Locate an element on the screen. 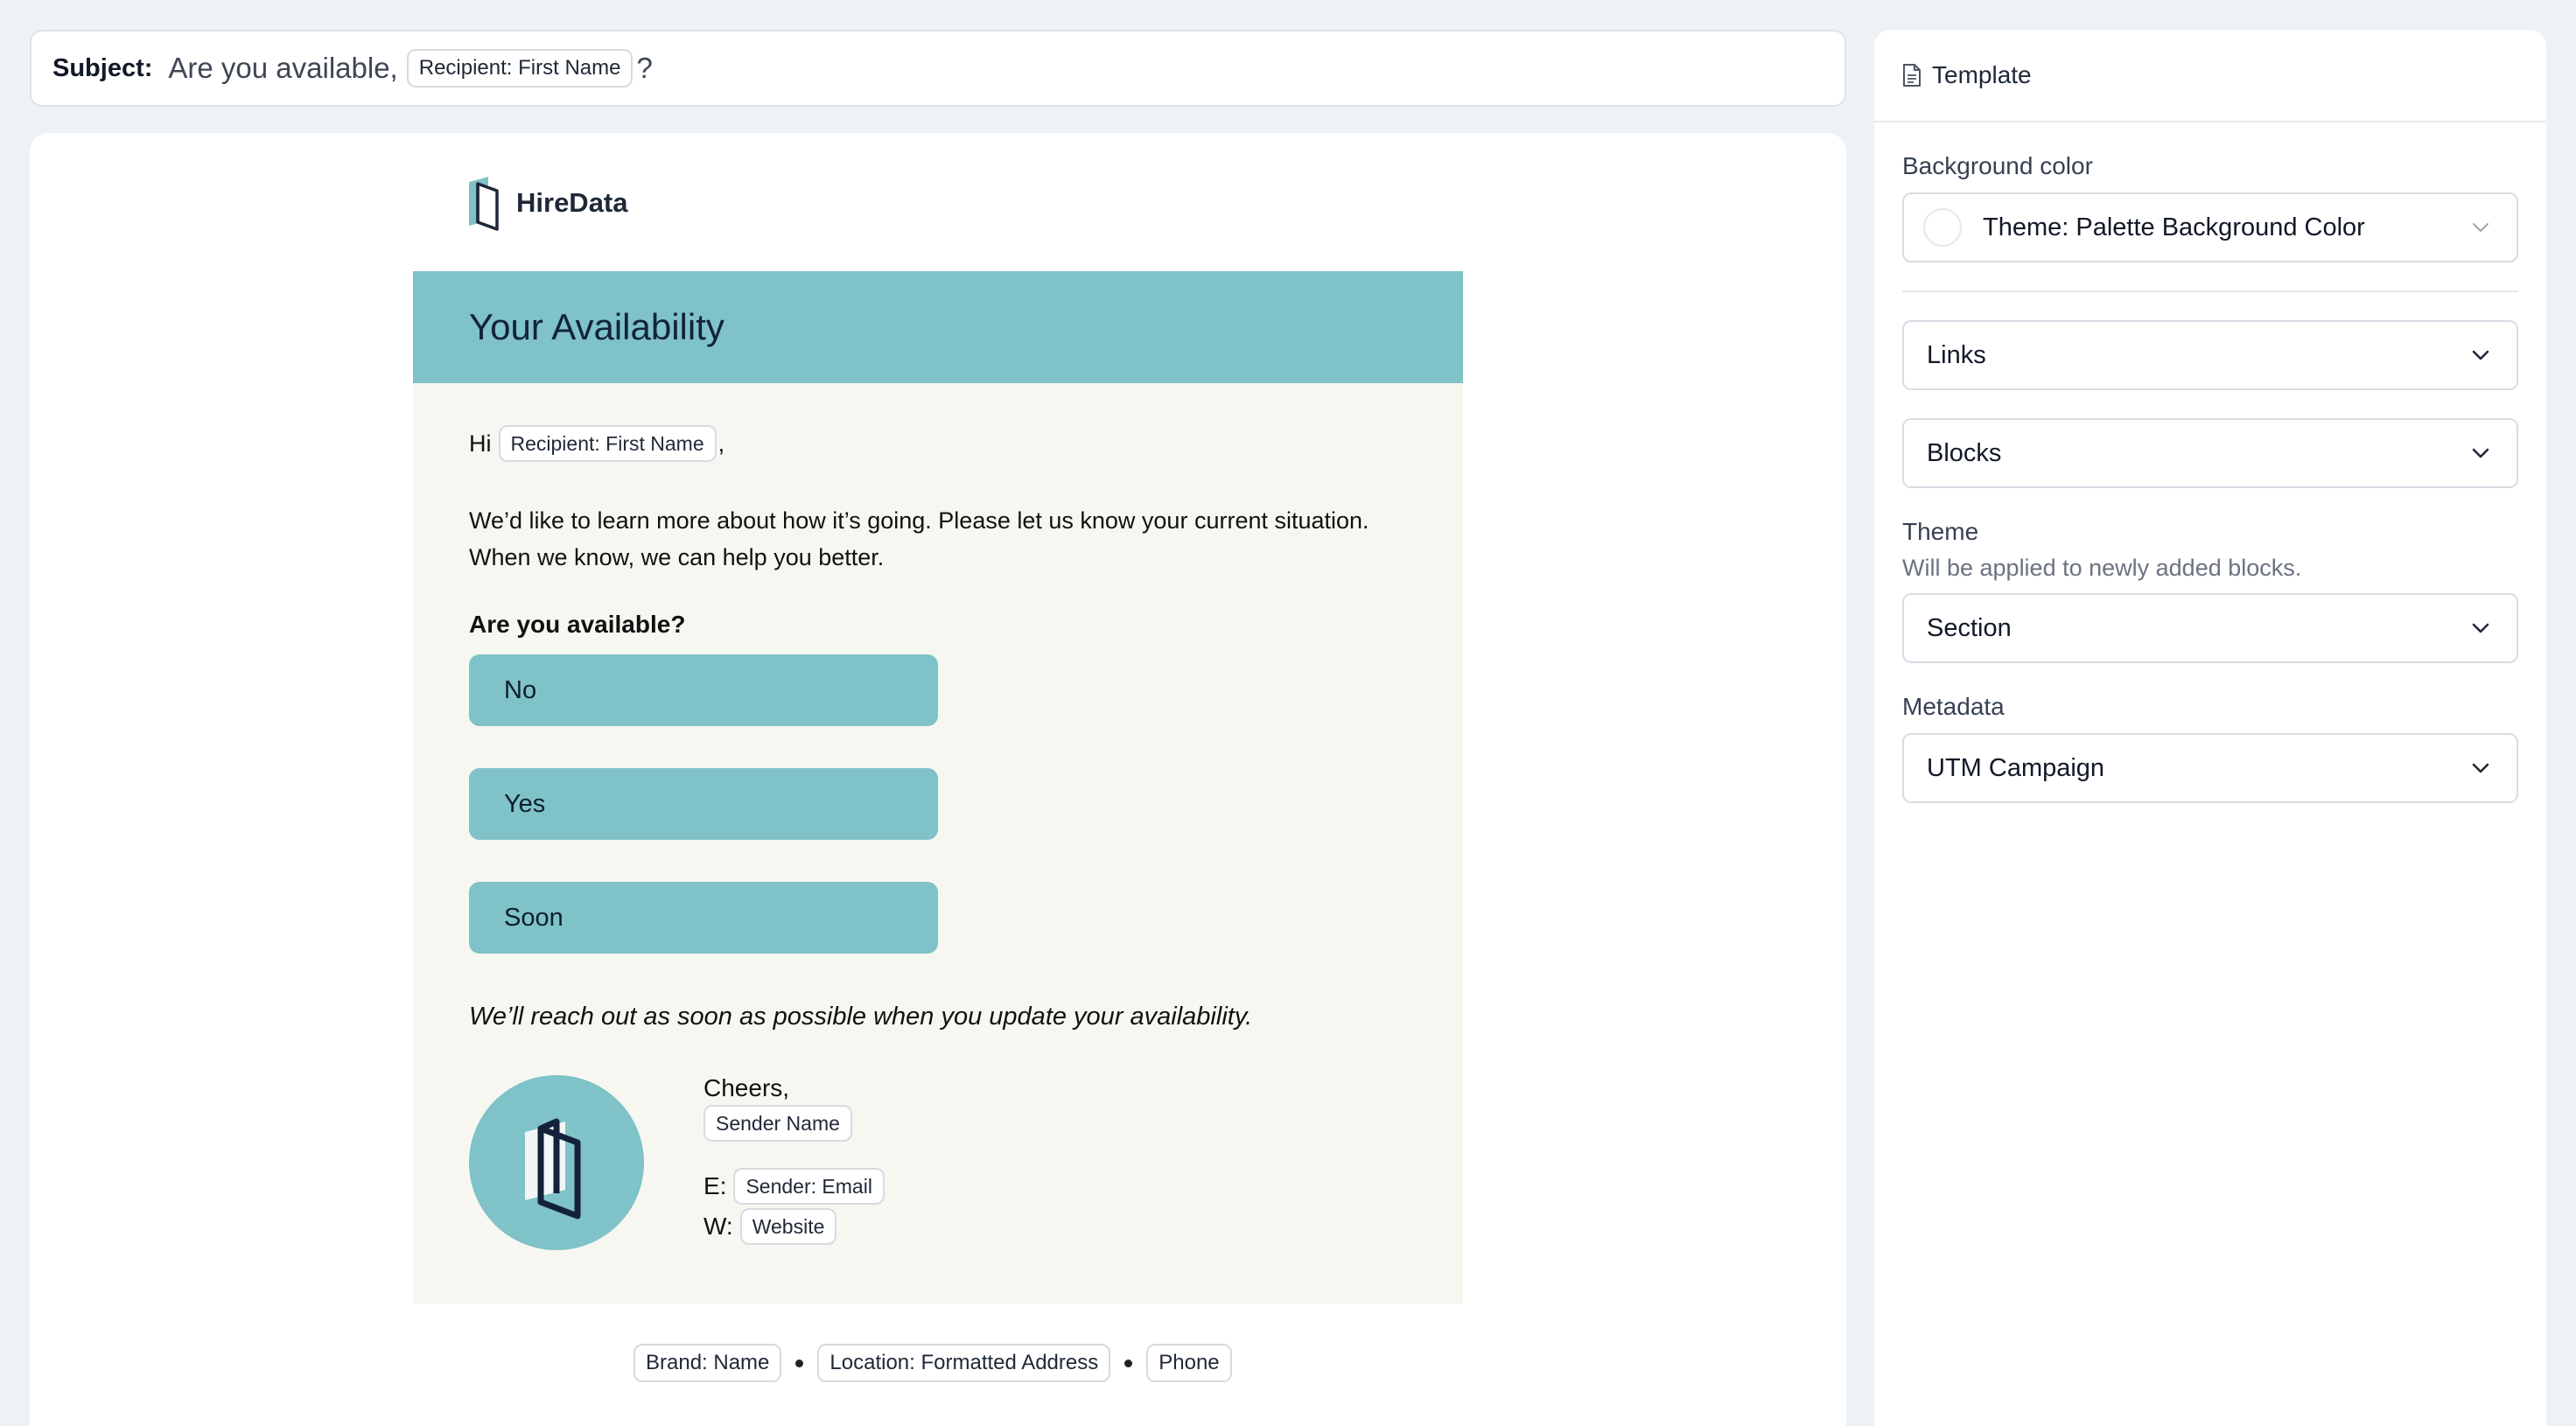 This screenshot has height=1426, width=2576. subject-text: Are you available, is located at coordinates (283, 68).